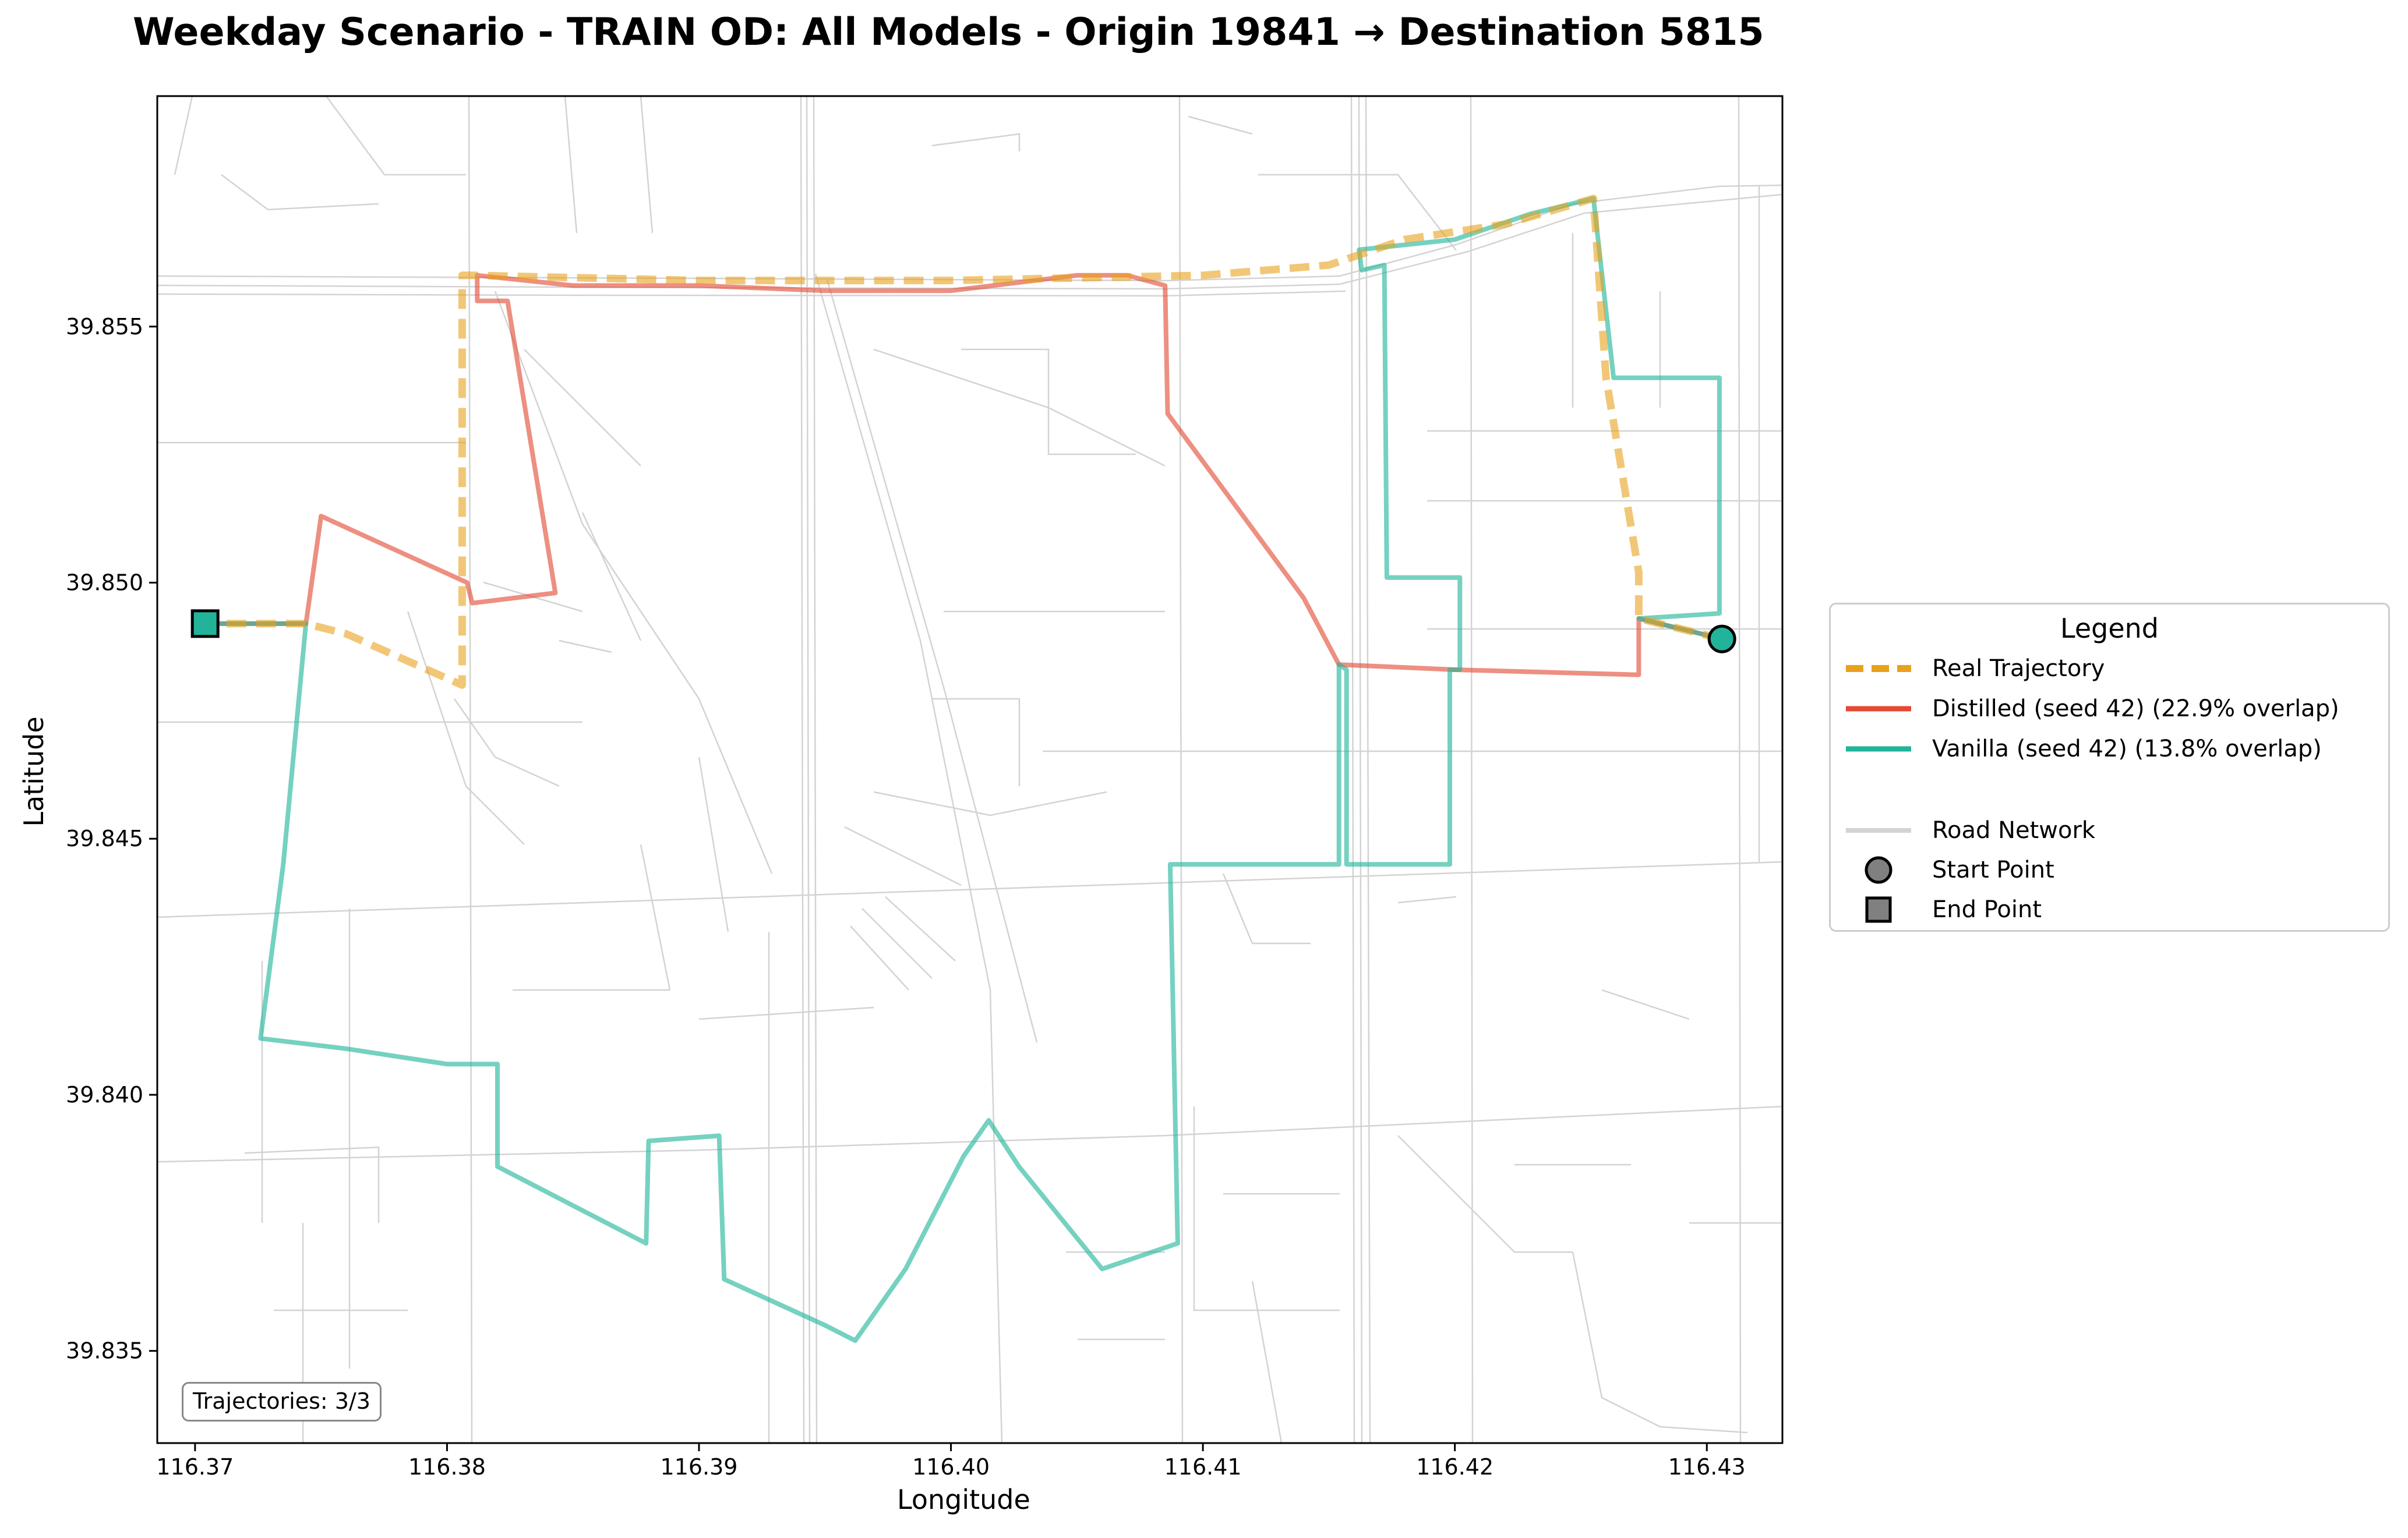 The height and width of the screenshot is (1538, 2408). What do you see at coordinates (2135, 708) in the screenshot?
I see `legend-label: Distilled (seed 42) (22.9% overlap)` at bounding box center [2135, 708].